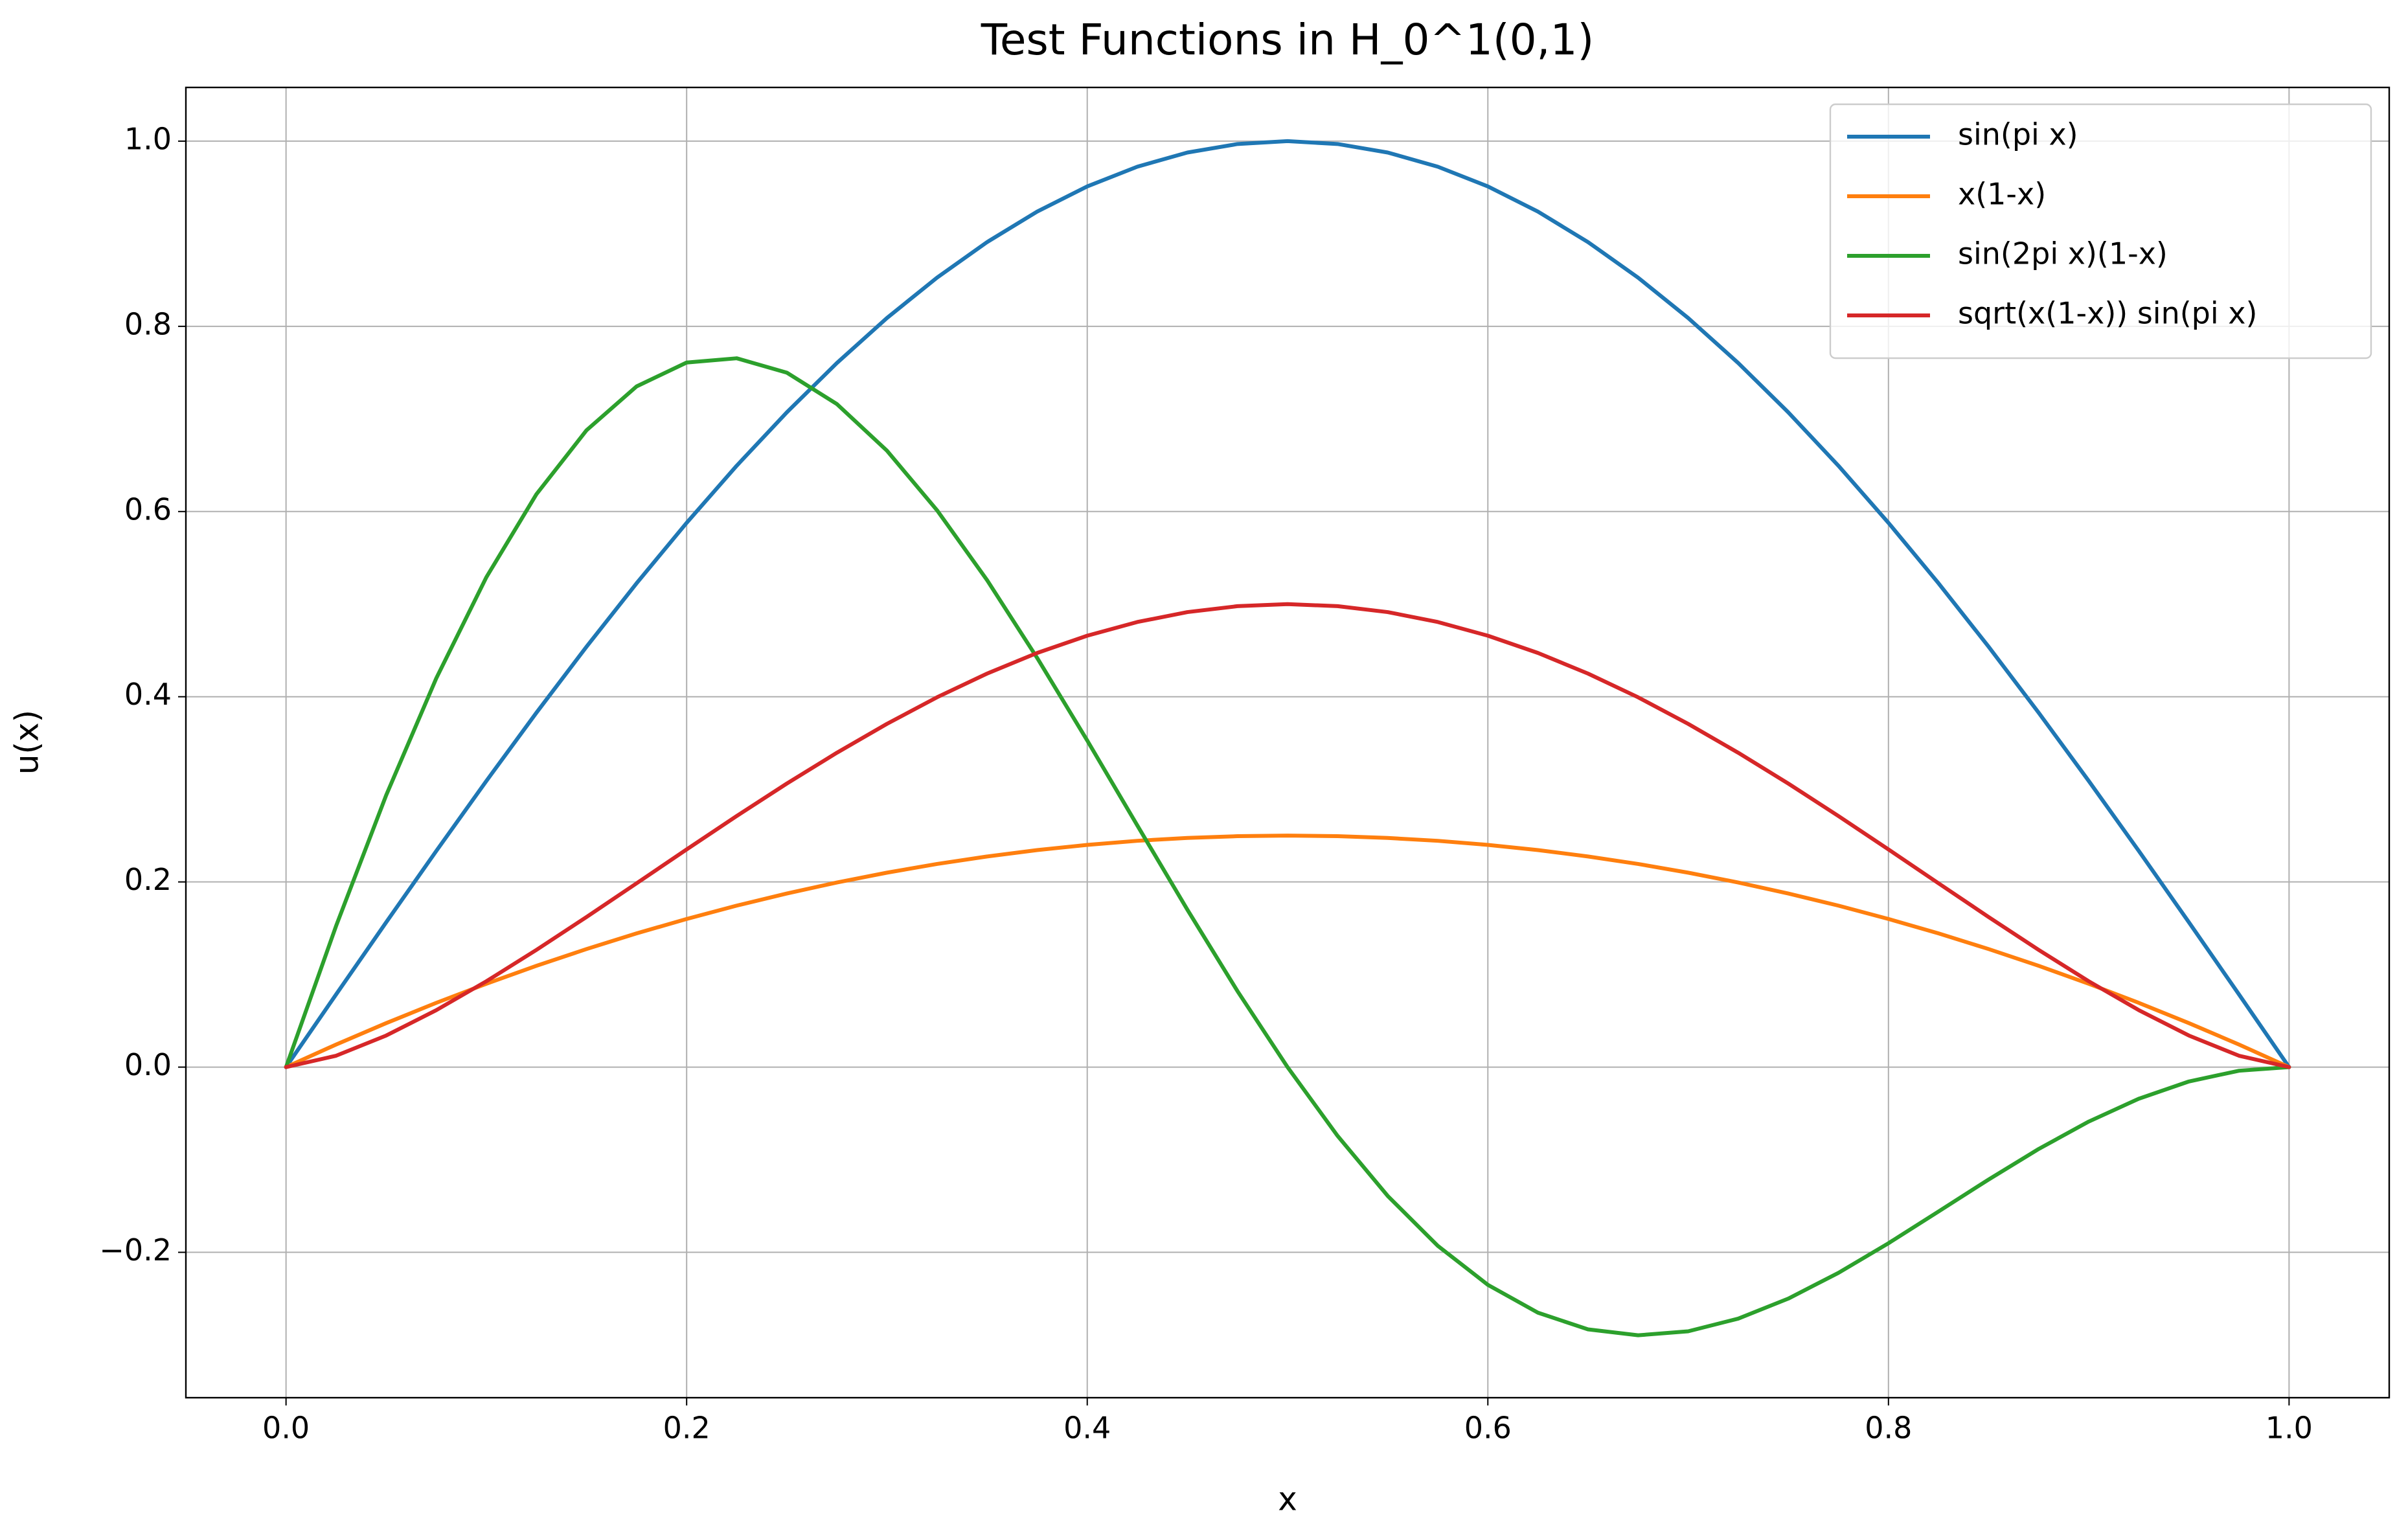 The width and height of the screenshot is (2408, 1535). Describe the element at coordinates (1287, 951) in the screenshot. I see `line-series` at that location.